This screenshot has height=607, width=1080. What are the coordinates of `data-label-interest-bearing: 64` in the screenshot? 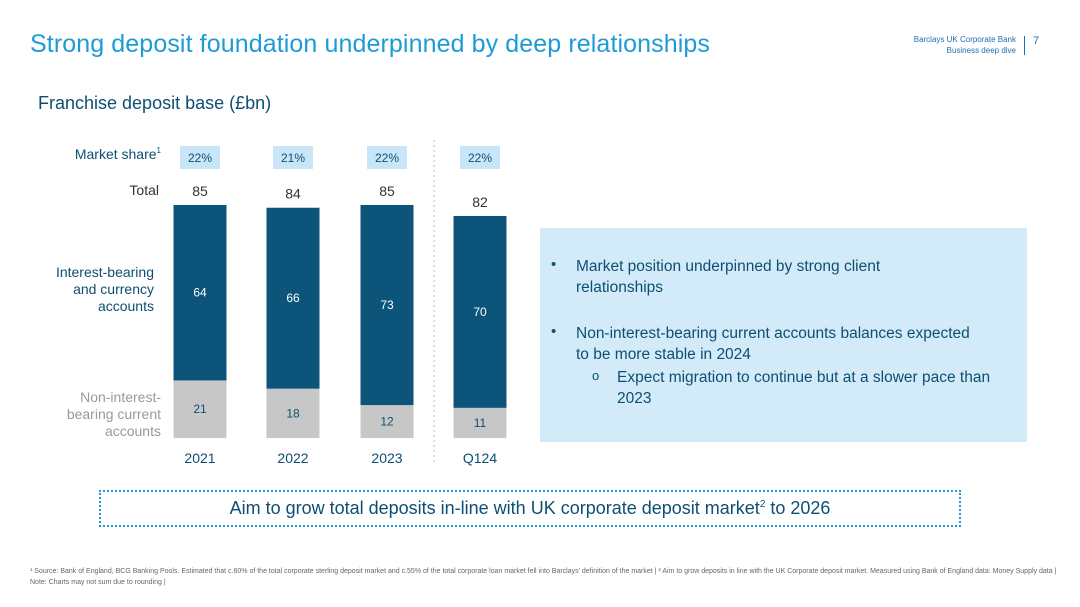 It's located at (200, 293).